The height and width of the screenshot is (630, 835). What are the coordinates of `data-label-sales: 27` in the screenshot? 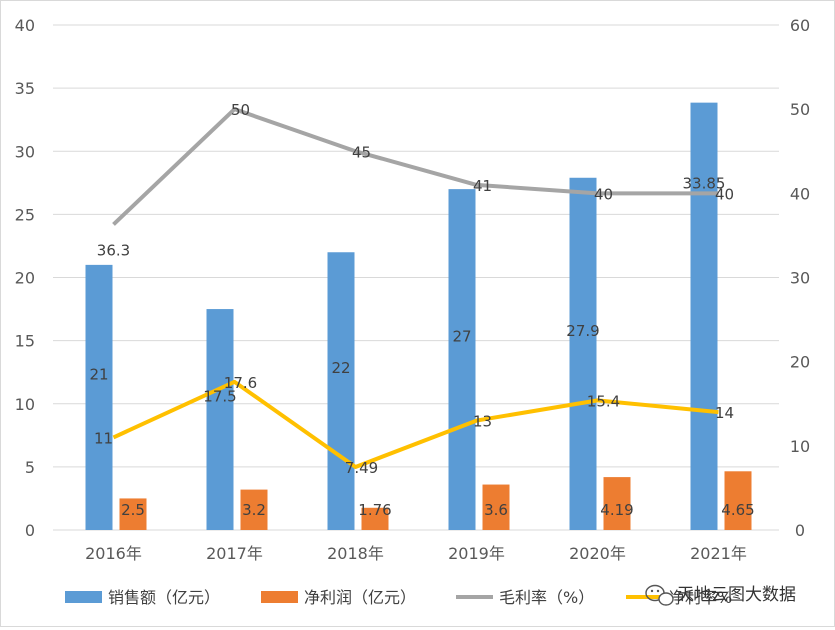 It's located at (461, 337).